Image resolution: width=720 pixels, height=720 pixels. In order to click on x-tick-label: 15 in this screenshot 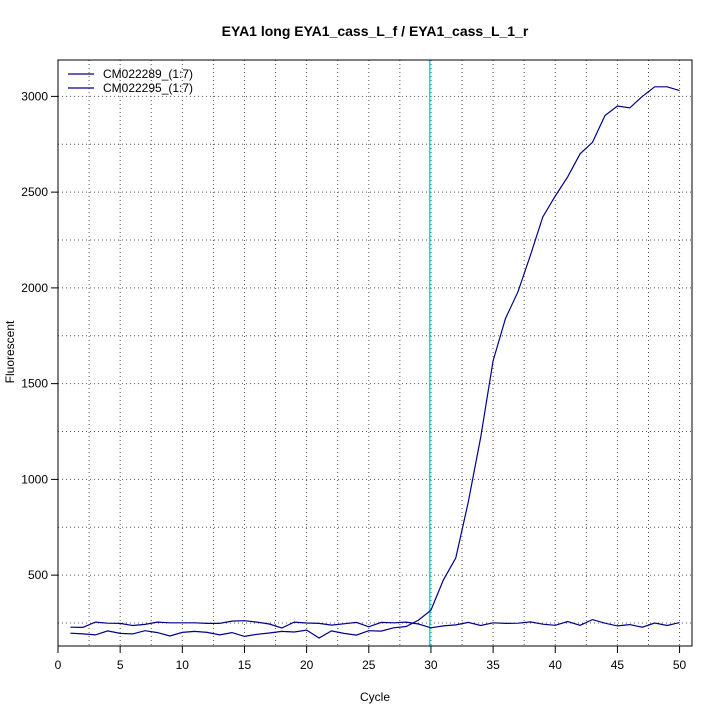, I will do `click(245, 665)`.